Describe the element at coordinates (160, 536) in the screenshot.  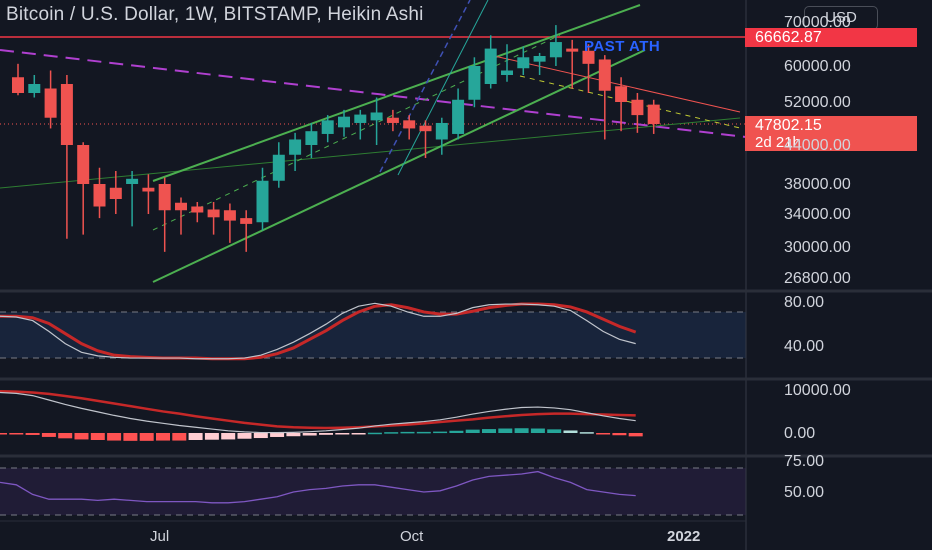
I see `time-tick-label: Jul` at that location.